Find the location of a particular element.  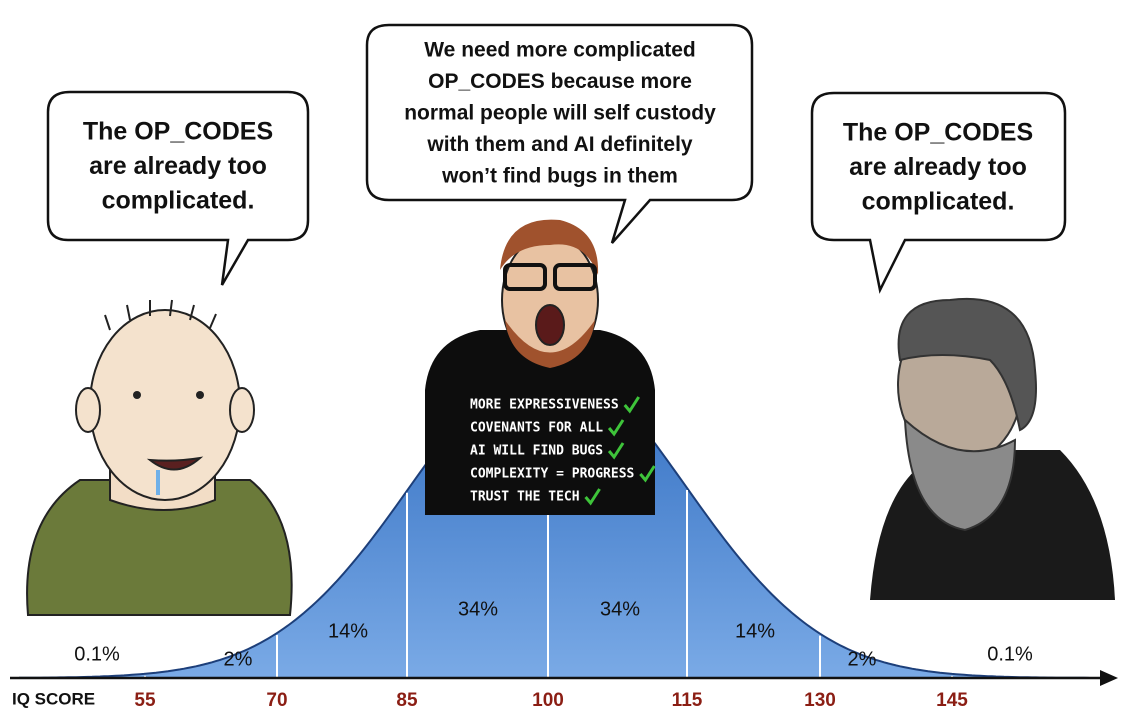

hoodie-item: TRUST THE TECH is located at coordinates (525, 497).